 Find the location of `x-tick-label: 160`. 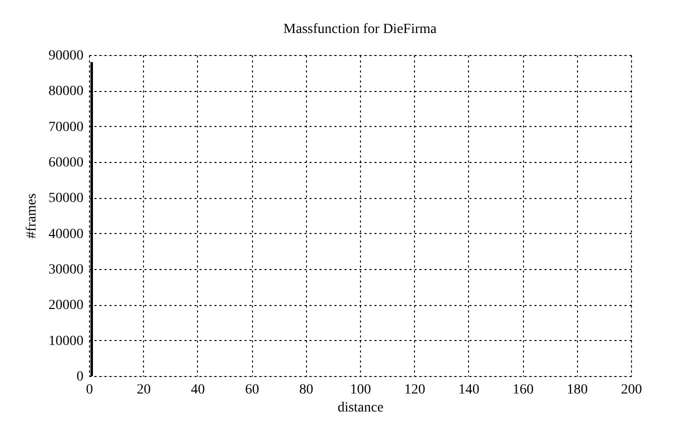

x-tick-label: 160 is located at coordinates (523, 390).